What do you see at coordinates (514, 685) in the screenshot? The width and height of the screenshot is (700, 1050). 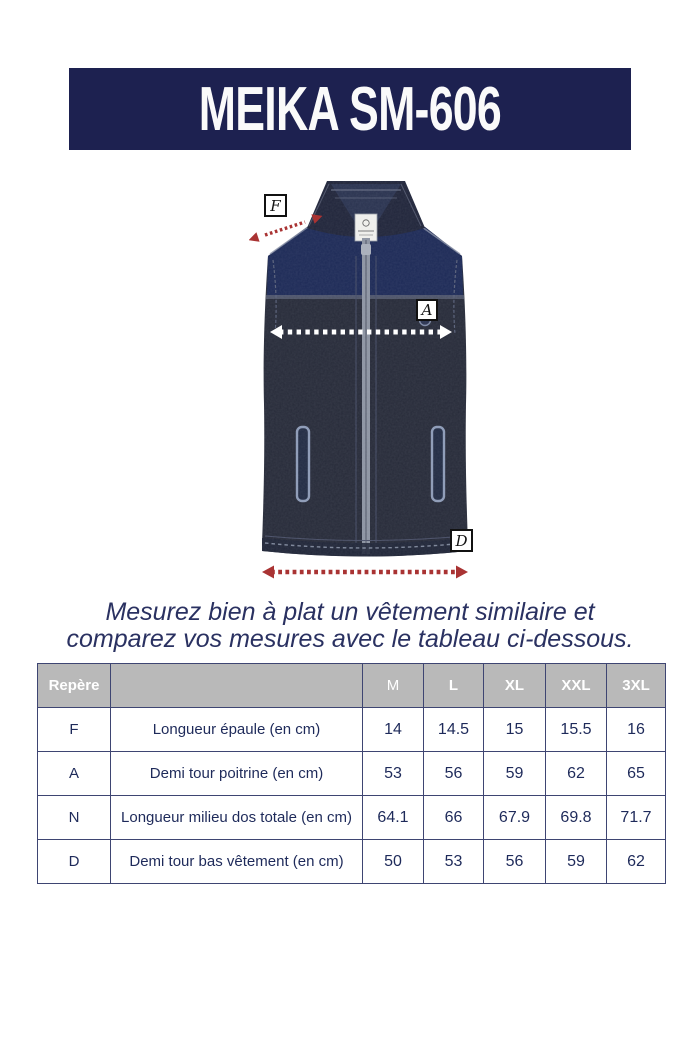 I see `column-header-size-xl: XL` at bounding box center [514, 685].